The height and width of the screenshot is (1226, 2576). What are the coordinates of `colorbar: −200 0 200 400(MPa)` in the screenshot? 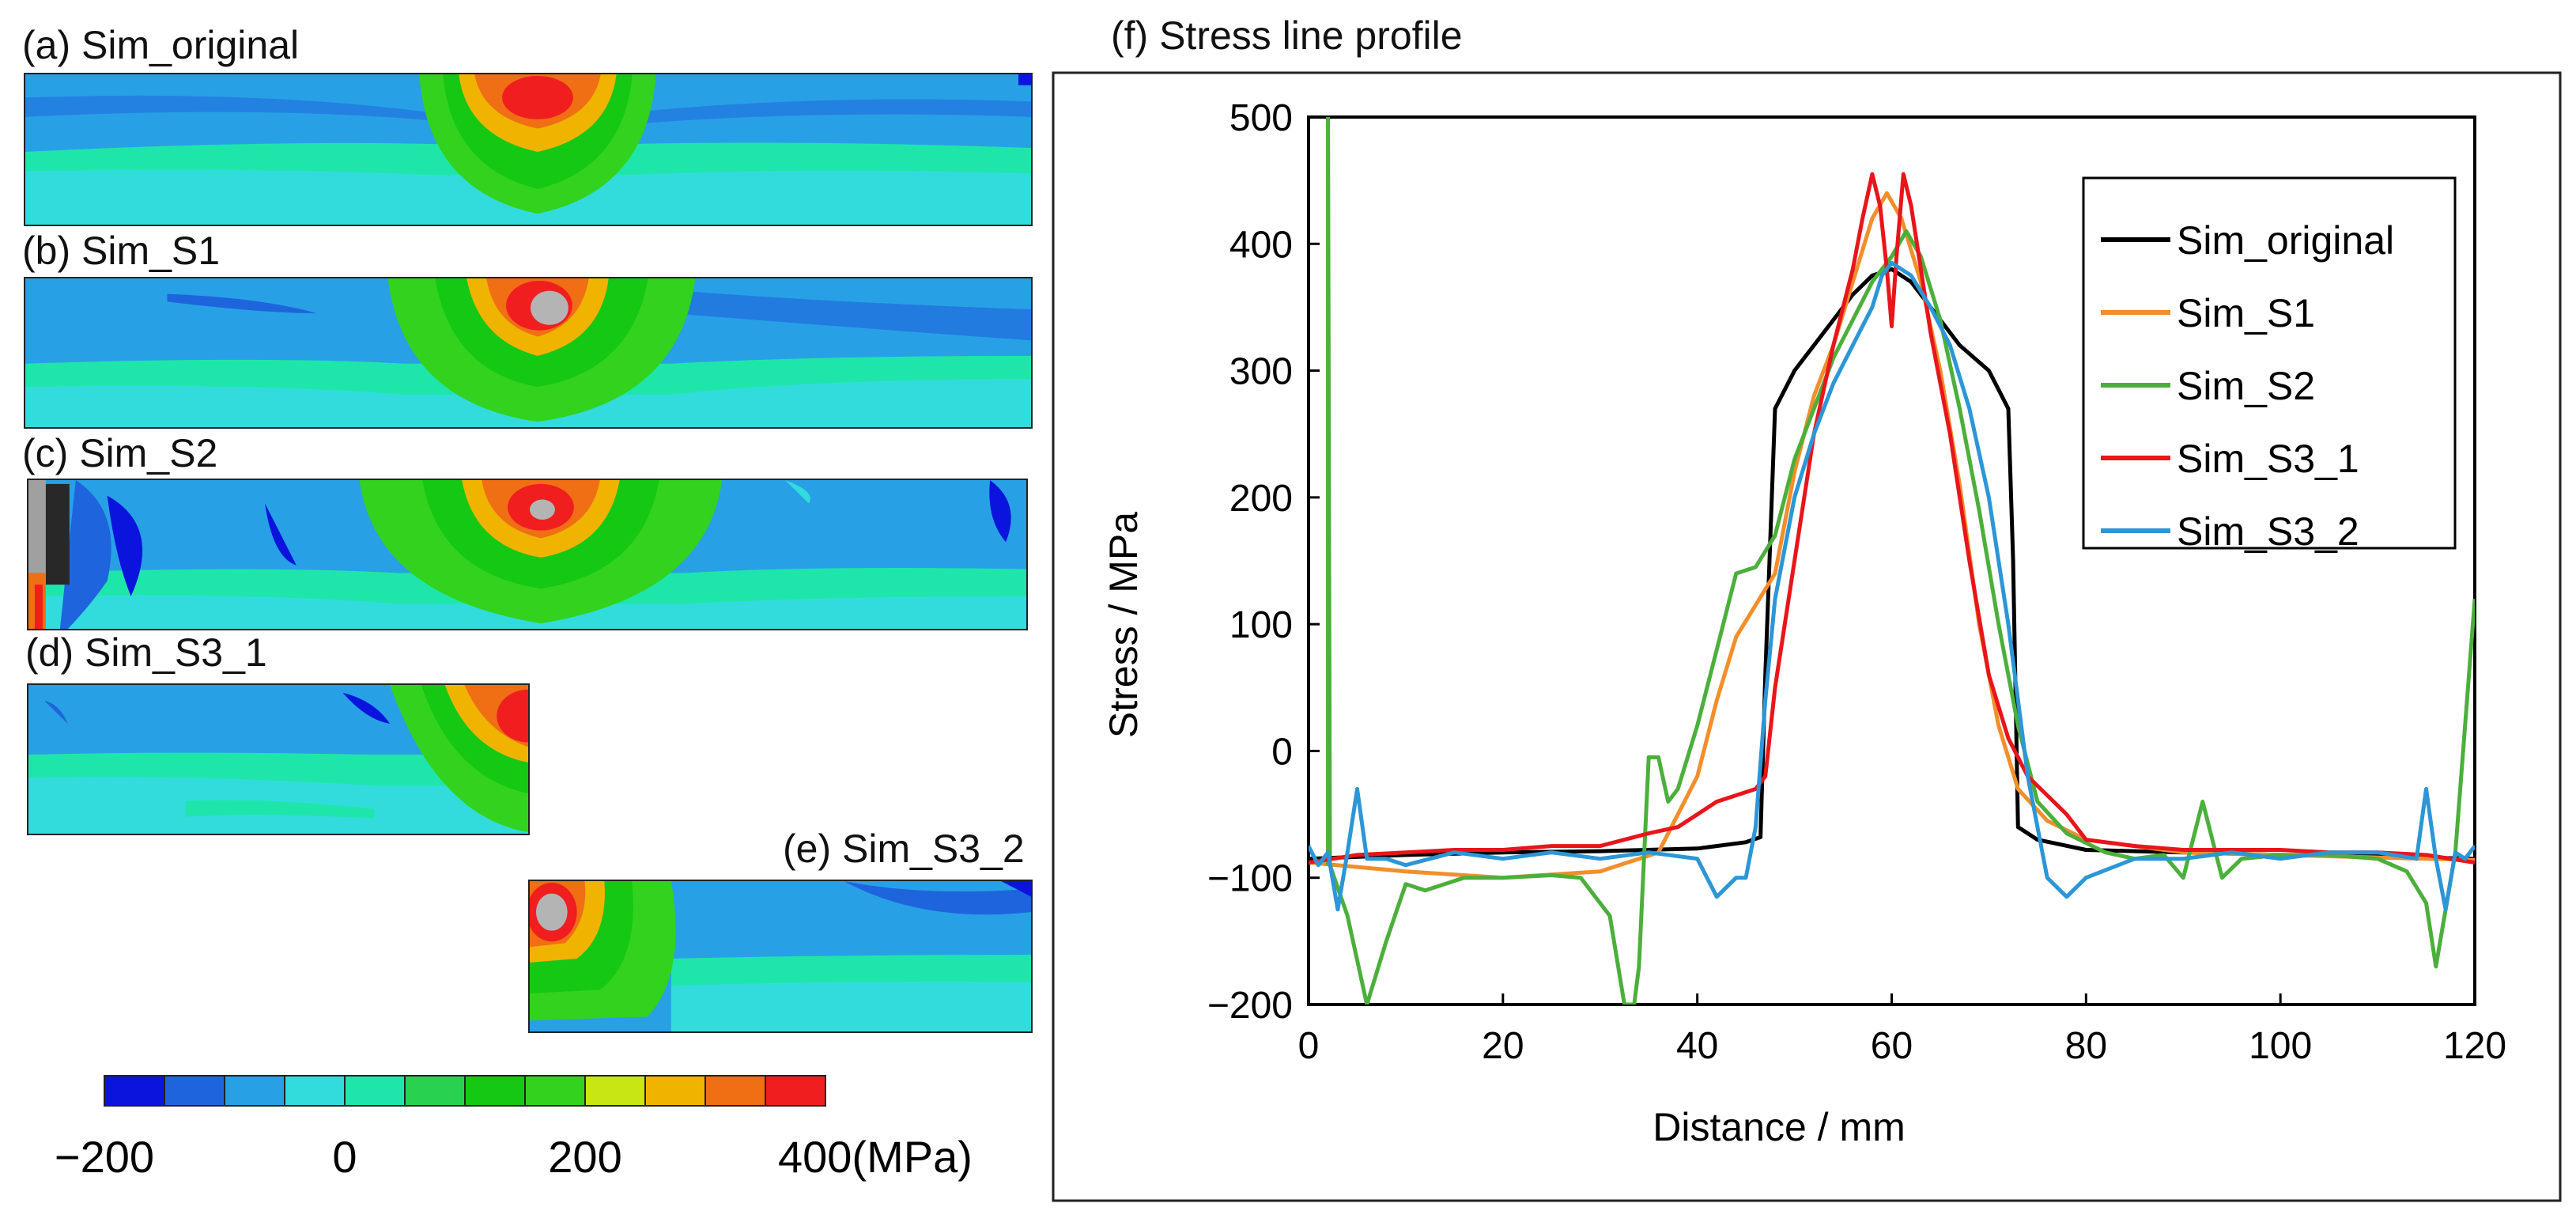 It's located at (514, 1128).